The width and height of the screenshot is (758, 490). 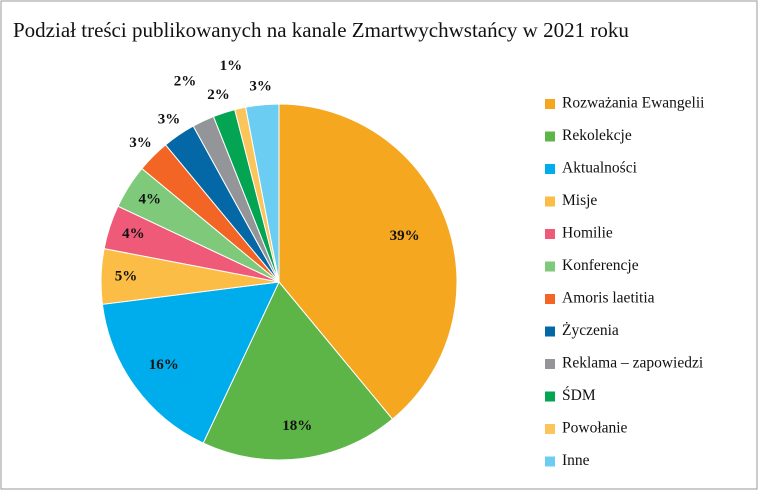 What do you see at coordinates (608, 298) in the screenshot?
I see `legend-label: Amoris laetitia` at bounding box center [608, 298].